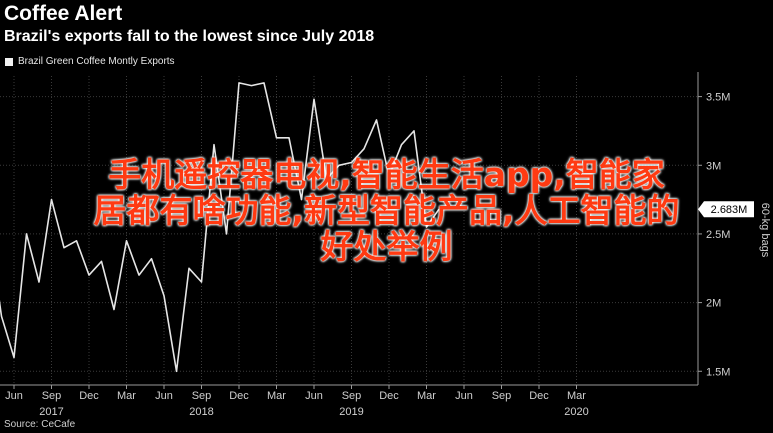 Image resolution: width=773 pixels, height=433 pixels. What do you see at coordinates (718, 98) in the screenshot?
I see `y-tick-label: 3.5M` at bounding box center [718, 98].